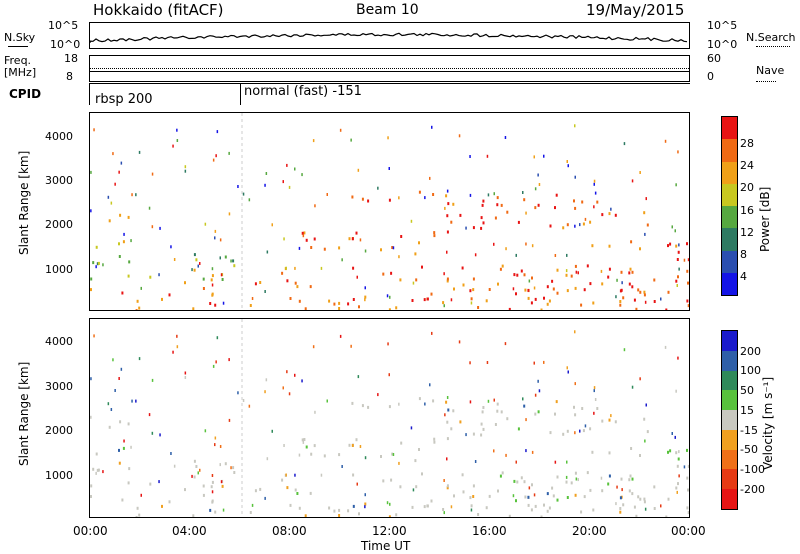  I want to click on vel-cb-tick-m15: -15, so click(749, 430).